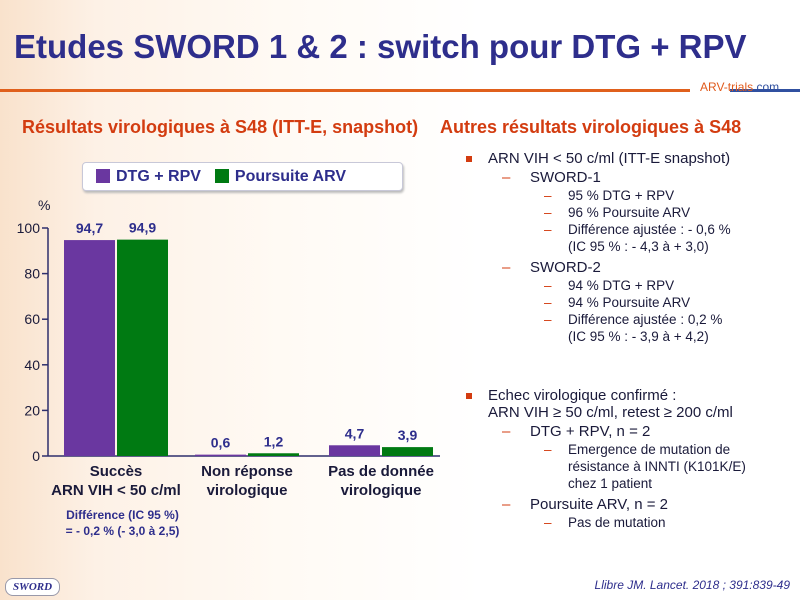  I want to click on data-label: 94,9, so click(142, 228).